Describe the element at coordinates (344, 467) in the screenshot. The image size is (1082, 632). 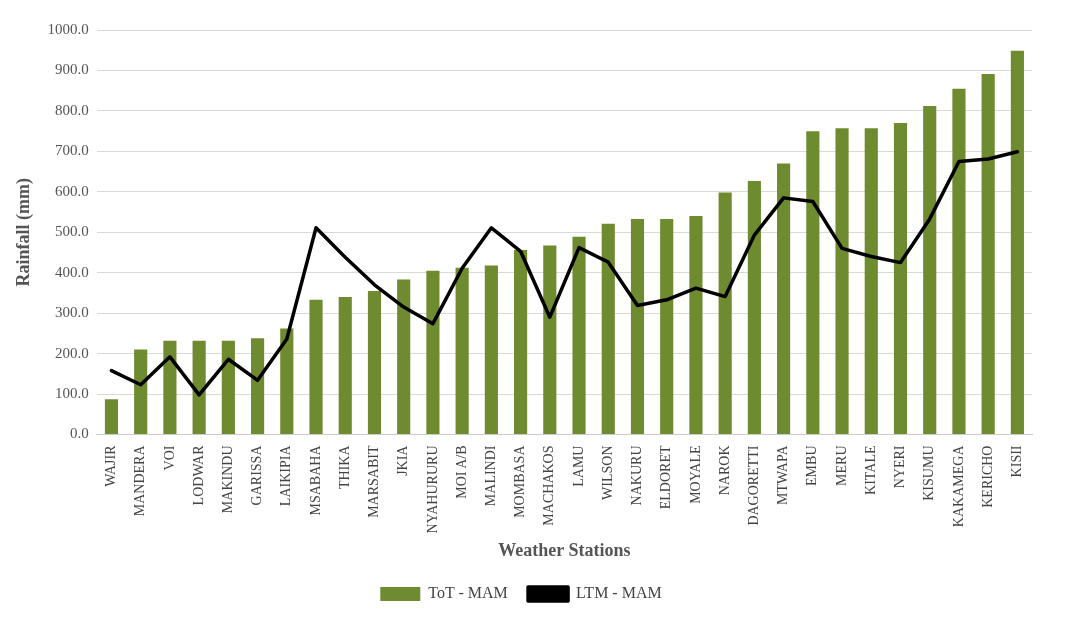
I see `x-tick-label: THIKA` at that location.